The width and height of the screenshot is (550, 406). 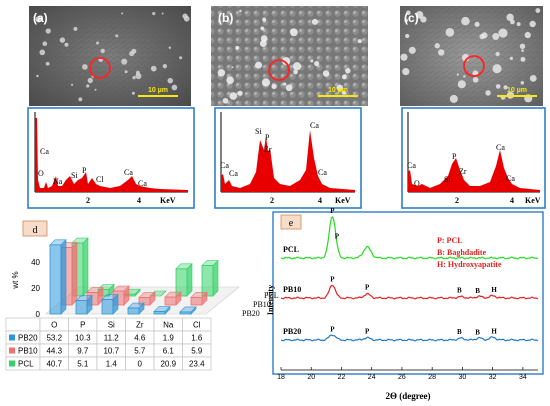 What do you see at coordinates (343, 200) in the screenshot?
I see `edx-unit-b: KeV` at bounding box center [343, 200].